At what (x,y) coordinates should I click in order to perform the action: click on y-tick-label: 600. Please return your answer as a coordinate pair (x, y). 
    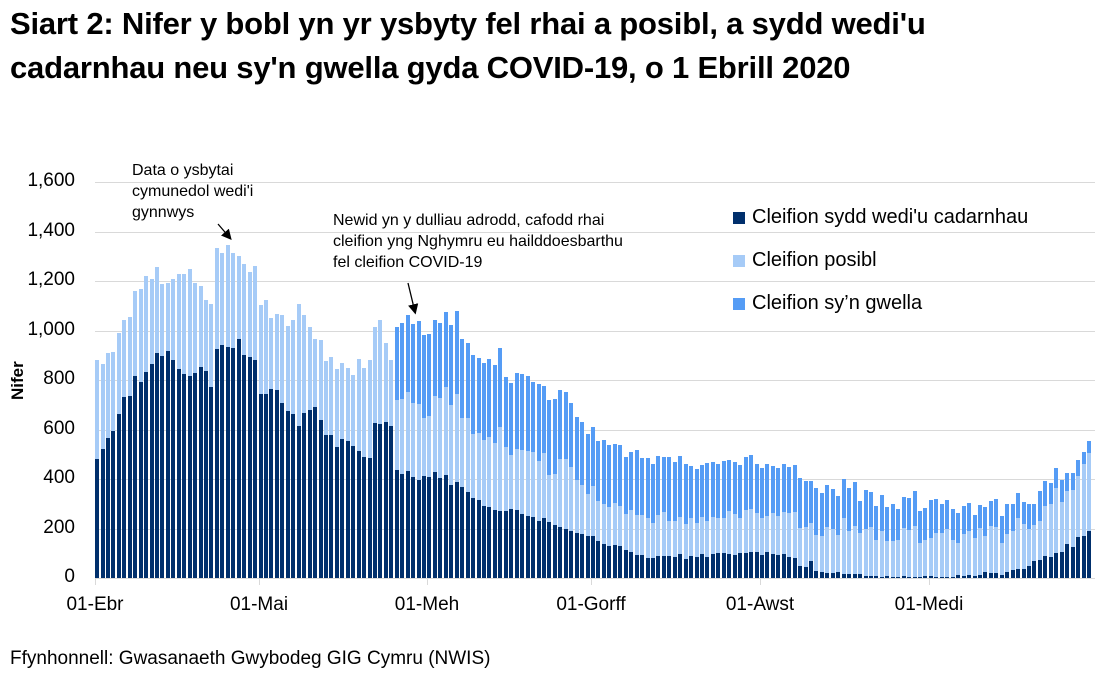
    Looking at the image, I should click on (59, 428).